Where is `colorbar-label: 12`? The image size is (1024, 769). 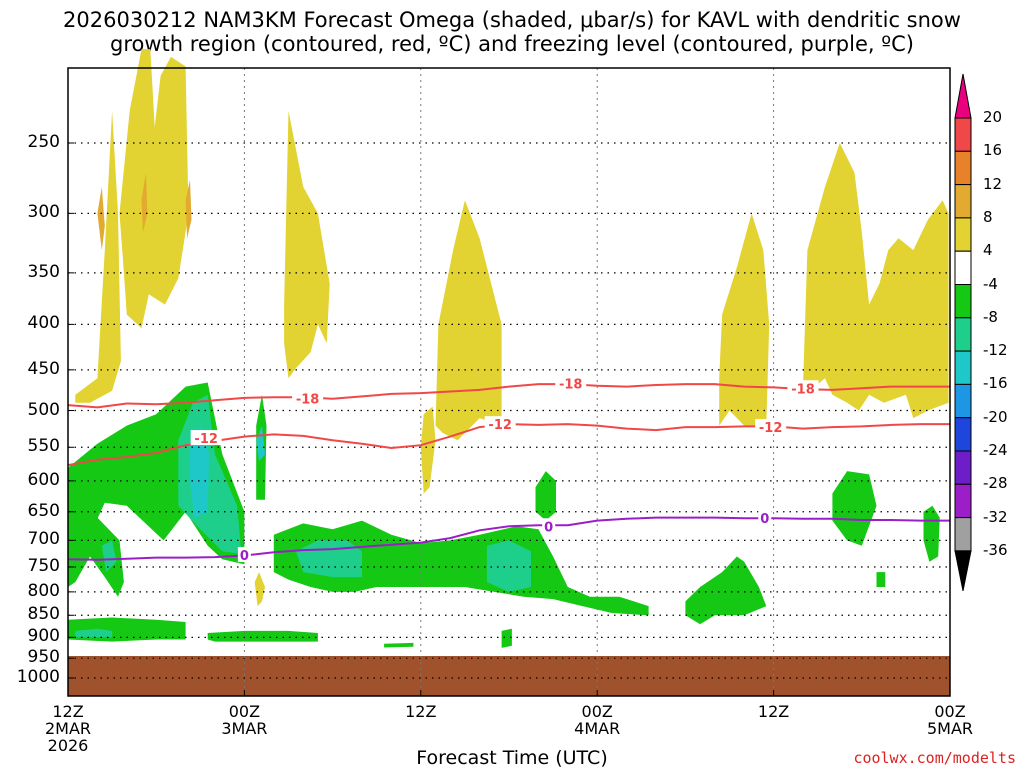 colorbar-label: 12 is located at coordinates (993, 183).